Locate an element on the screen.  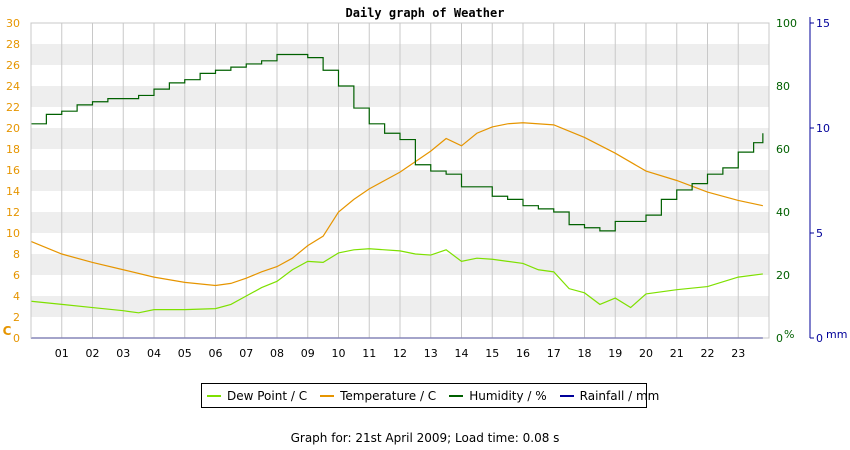
mid-axis-tick-label: 100 is located at coordinates (786, 23).